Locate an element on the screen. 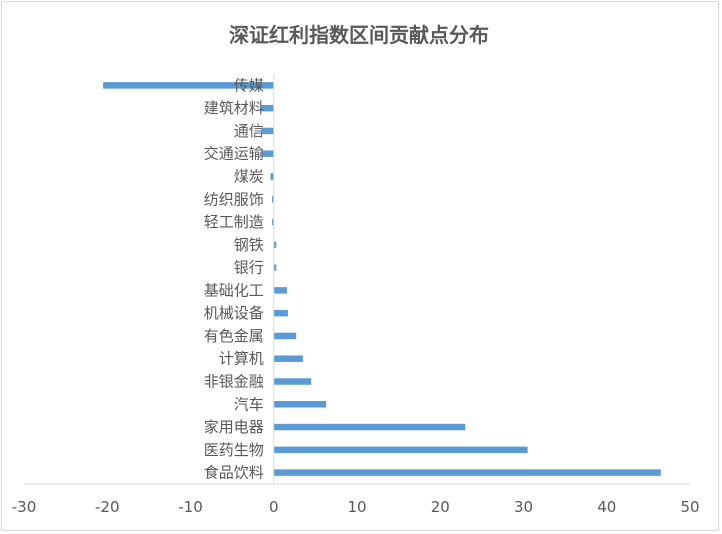  category-label: 家用电器 is located at coordinates (234, 427).